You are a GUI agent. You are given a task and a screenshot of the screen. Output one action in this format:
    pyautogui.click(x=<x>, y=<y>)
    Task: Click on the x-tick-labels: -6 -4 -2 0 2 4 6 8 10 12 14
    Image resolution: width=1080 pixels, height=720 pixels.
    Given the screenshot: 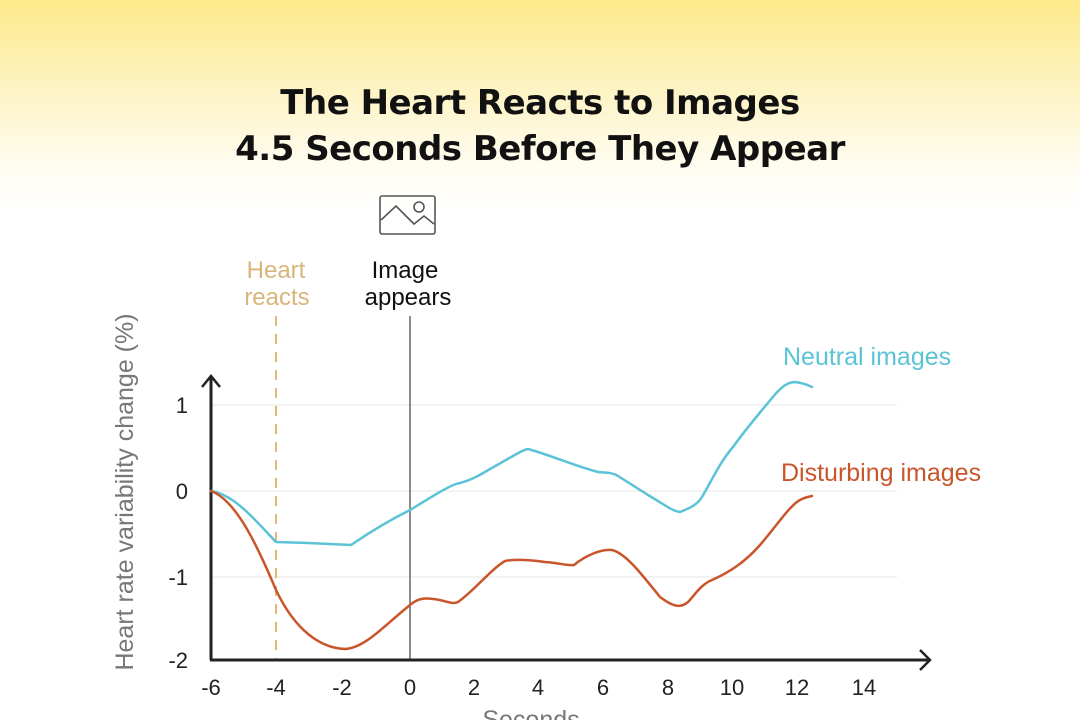 What is the action you would take?
    pyautogui.click(x=538, y=687)
    